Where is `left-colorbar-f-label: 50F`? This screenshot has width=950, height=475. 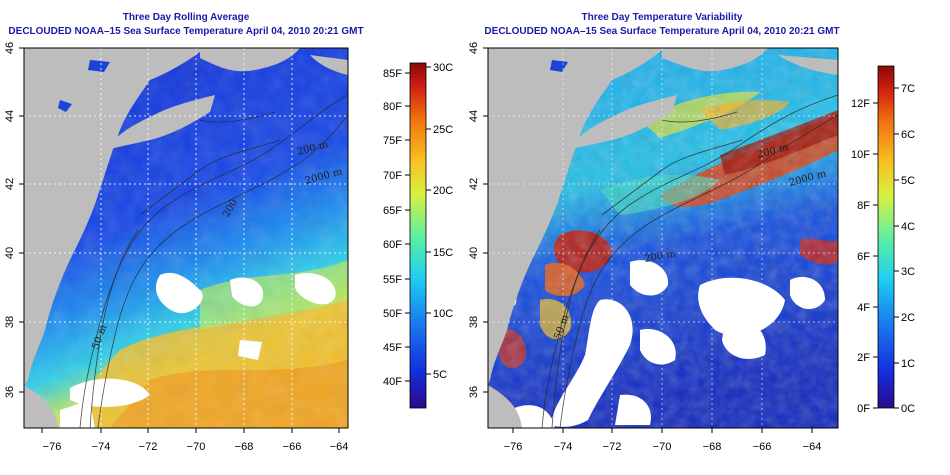 left-colorbar-f-label: 50F is located at coordinates (392, 314).